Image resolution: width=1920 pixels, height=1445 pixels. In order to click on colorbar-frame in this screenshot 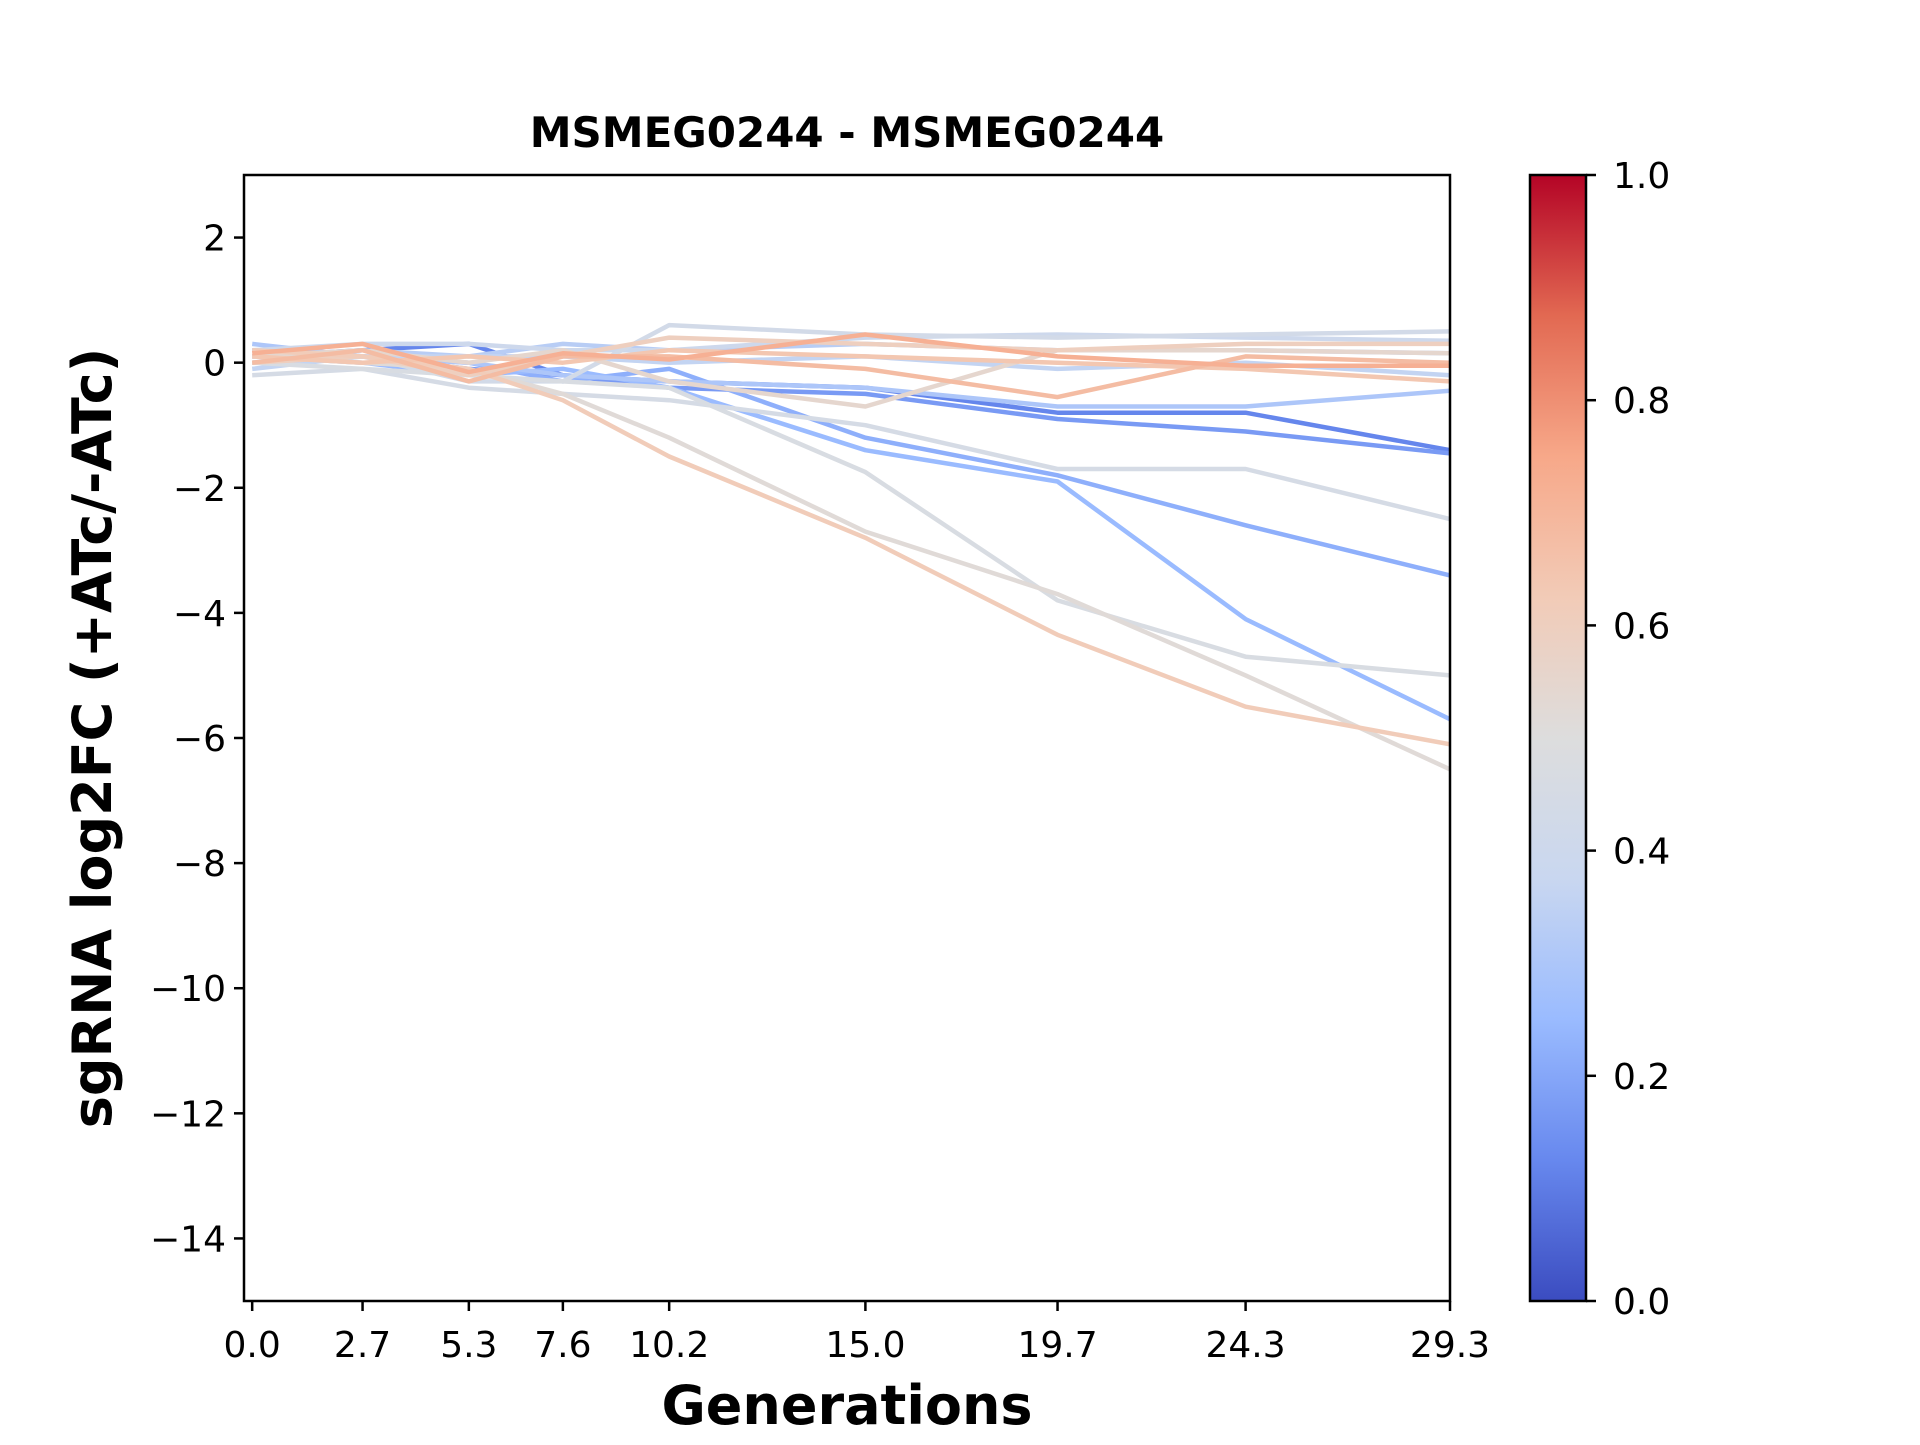, I will do `click(1558, 738)`.